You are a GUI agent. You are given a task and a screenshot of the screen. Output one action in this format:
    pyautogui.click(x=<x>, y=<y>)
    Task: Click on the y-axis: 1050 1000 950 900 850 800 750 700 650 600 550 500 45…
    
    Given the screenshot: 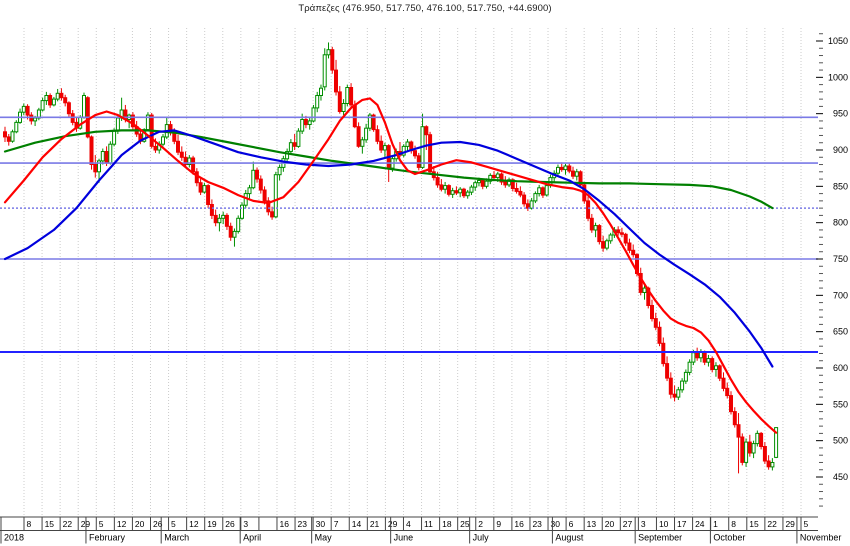 What is the action you would take?
    pyautogui.click(x=832, y=270)
    